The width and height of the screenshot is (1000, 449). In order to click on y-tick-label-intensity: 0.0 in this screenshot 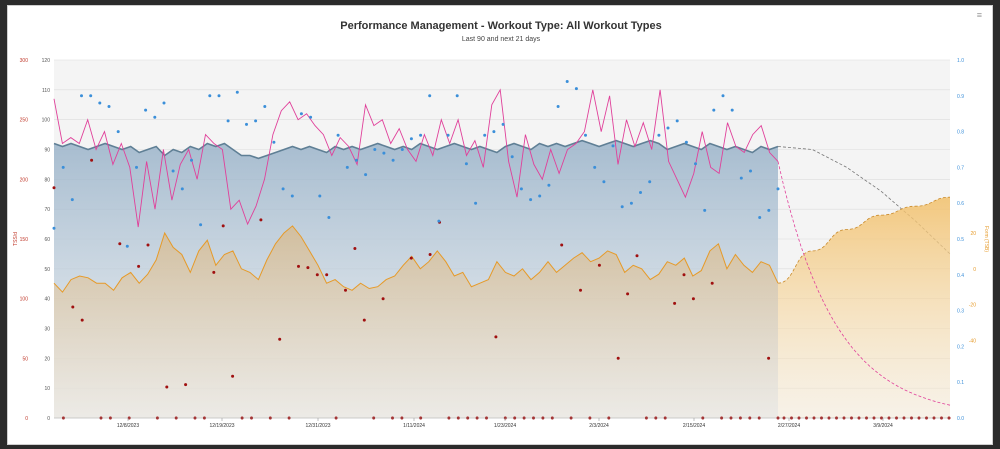, I will do `click(960, 419)`.